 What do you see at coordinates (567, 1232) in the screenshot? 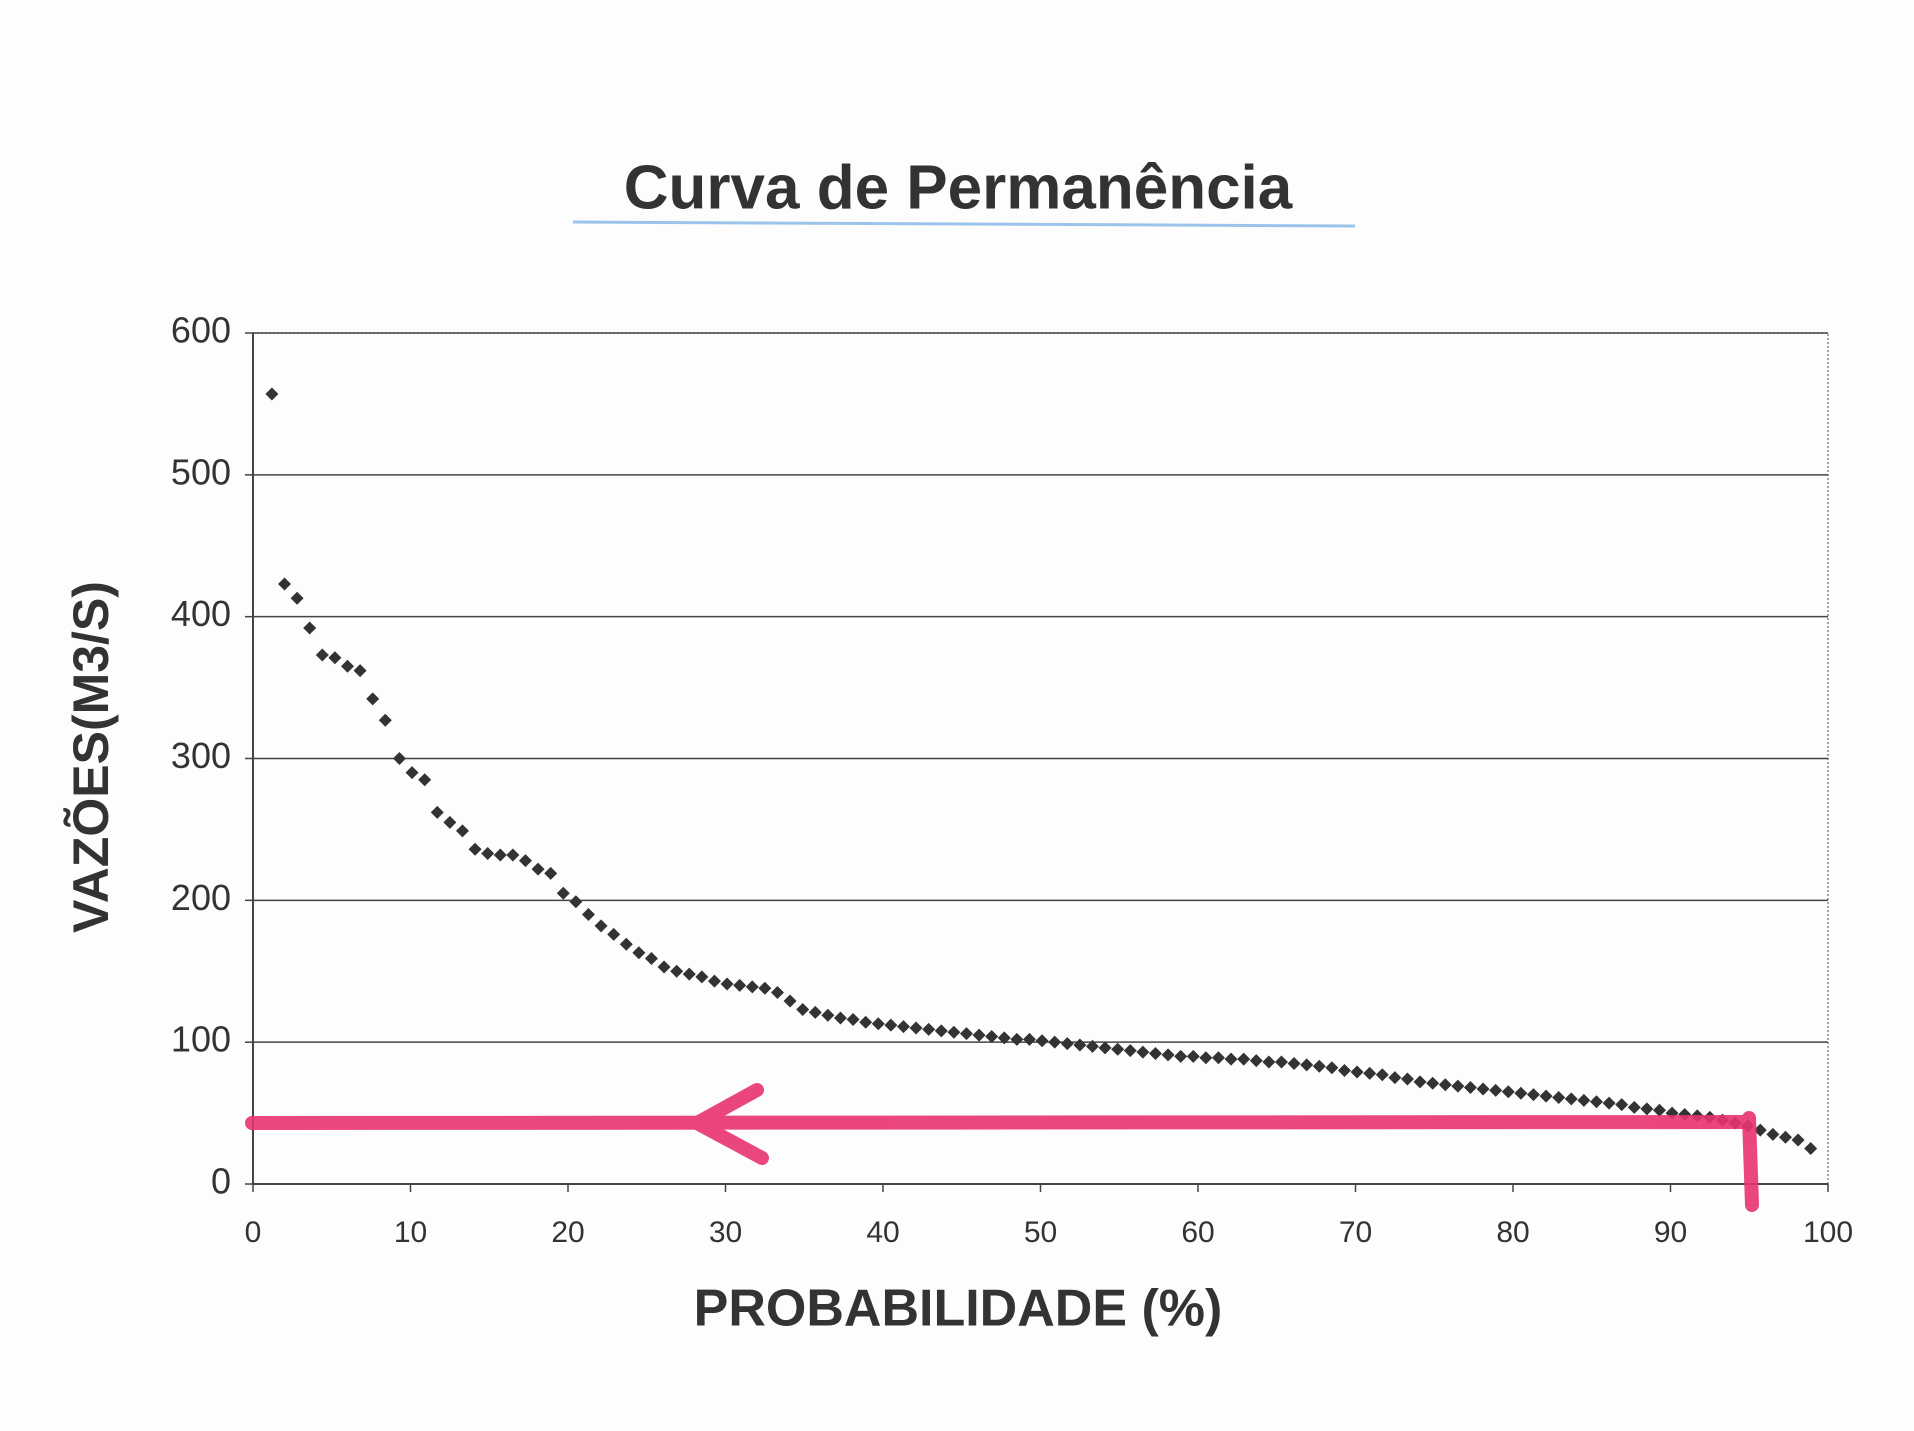
I see `x-tick-label: 20` at bounding box center [567, 1232].